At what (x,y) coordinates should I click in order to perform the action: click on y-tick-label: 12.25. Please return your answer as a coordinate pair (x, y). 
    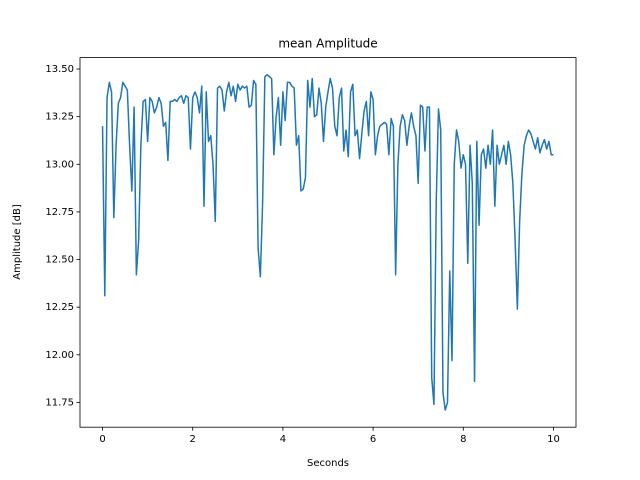
    Looking at the image, I should click on (59, 307).